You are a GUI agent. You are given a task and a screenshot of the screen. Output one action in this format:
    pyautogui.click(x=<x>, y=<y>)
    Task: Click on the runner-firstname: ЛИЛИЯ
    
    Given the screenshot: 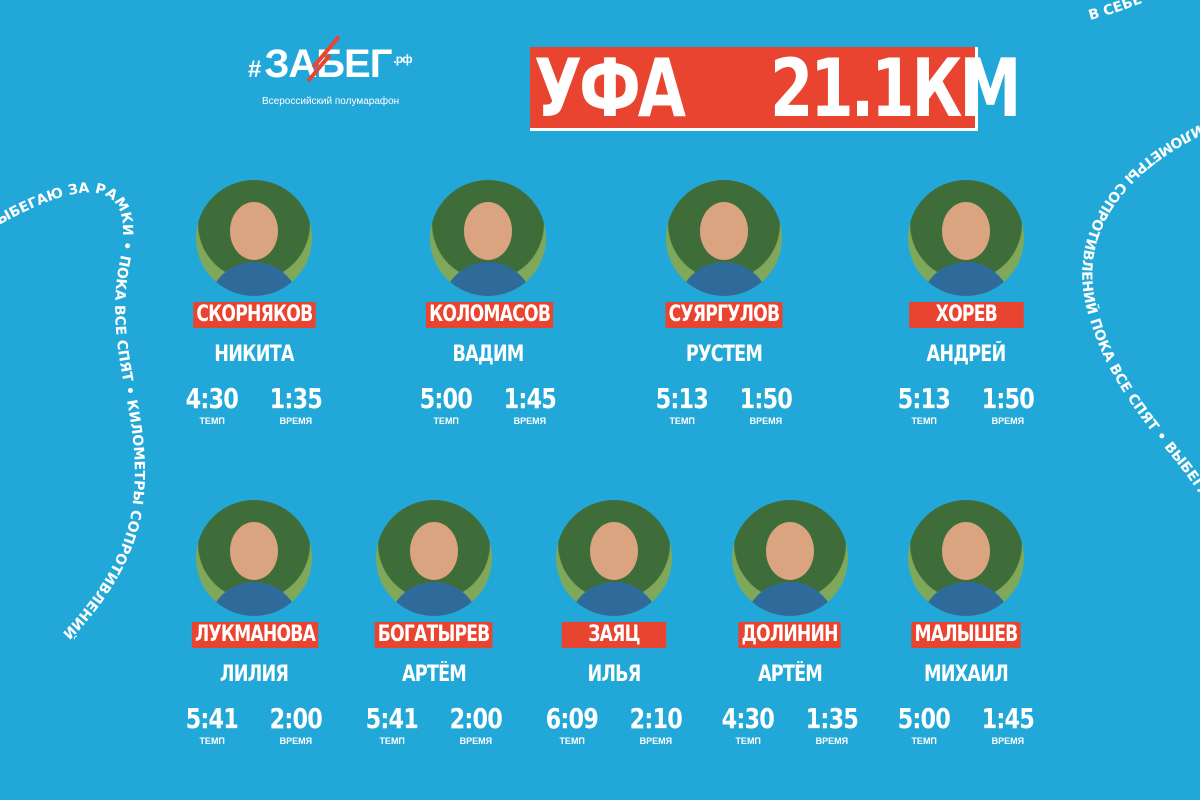 What is the action you would take?
    pyautogui.click(x=254, y=674)
    